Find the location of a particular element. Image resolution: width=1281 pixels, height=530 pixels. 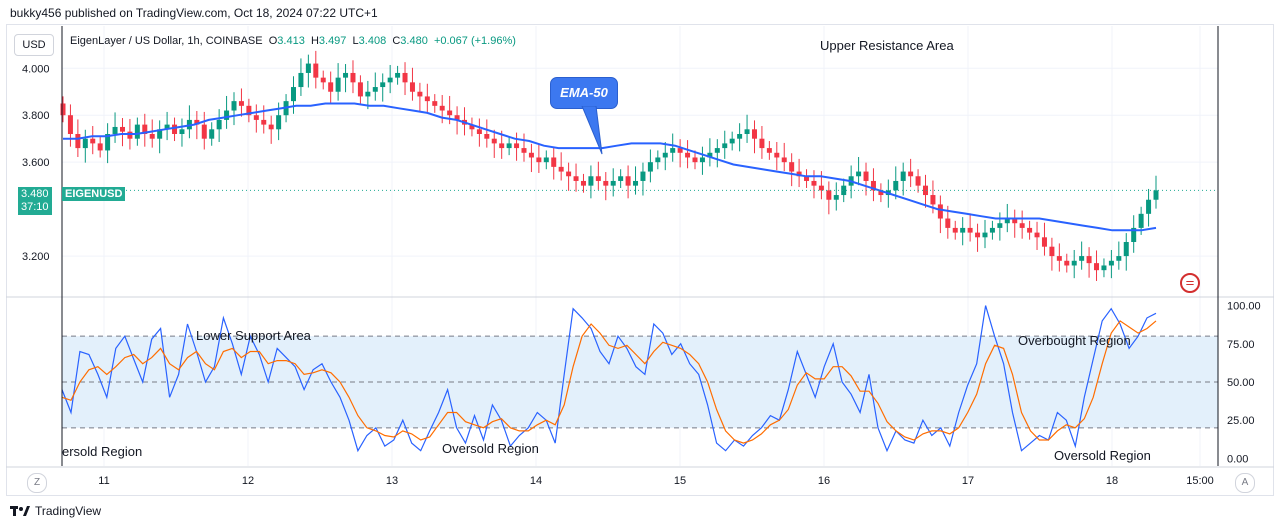

low-label: L is located at coordinates (355, 41).